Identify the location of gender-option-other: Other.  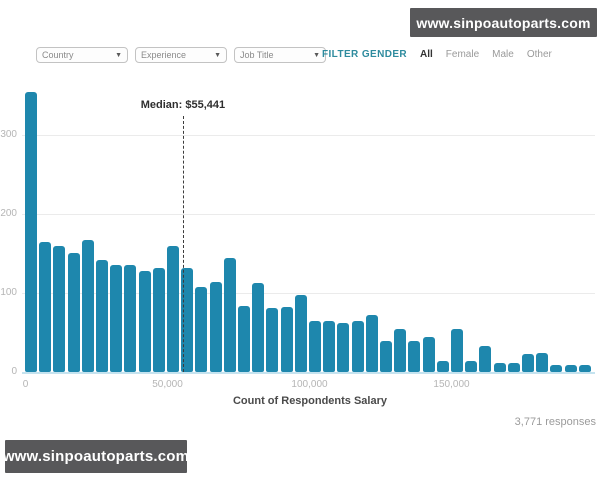
(539, 54).